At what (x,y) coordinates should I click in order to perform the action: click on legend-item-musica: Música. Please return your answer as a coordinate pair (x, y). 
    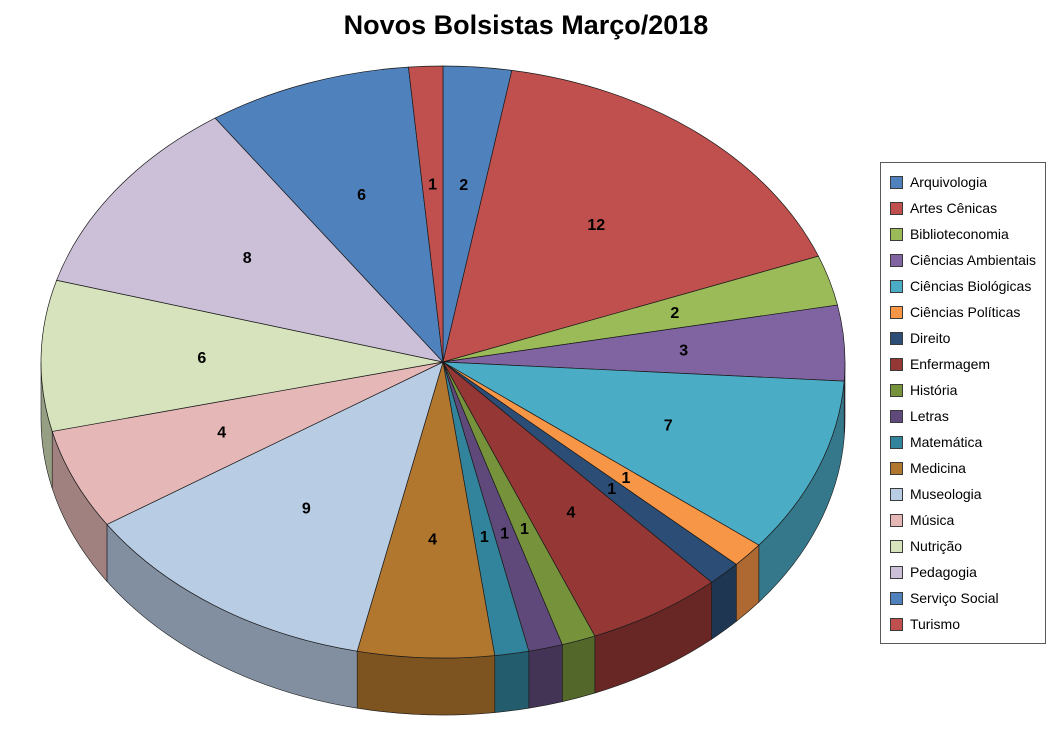
    Looking at the image, I should click on (962, 520).